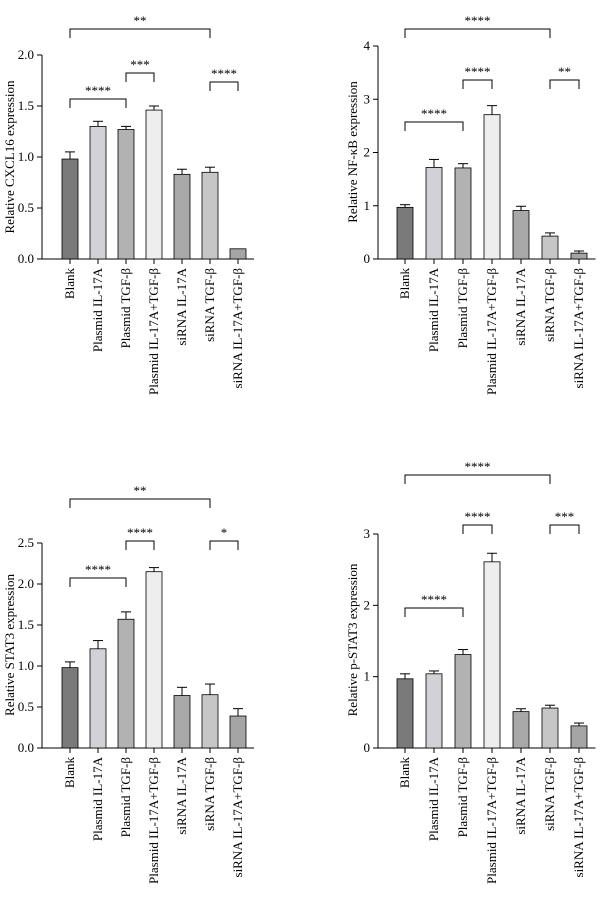 Image resolution: width=600 pixels, height=906 pixels. What do you see at coordinates (367, 604) in the screenshot?
I see `y-tick-label: 2` at bounding box center [367, 604].